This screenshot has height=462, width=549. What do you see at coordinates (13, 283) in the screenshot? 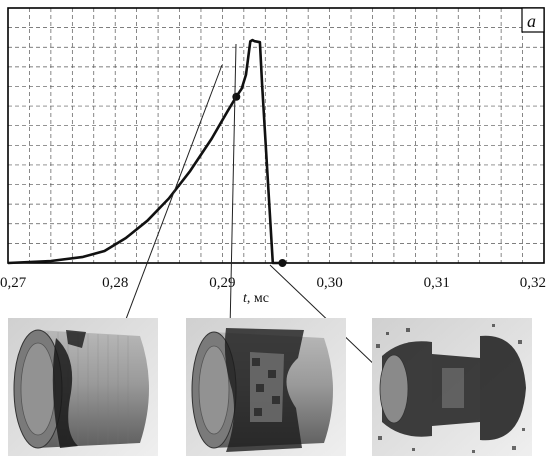
I see `x-tick-label: 0,27` at bounding box center [13, 283].